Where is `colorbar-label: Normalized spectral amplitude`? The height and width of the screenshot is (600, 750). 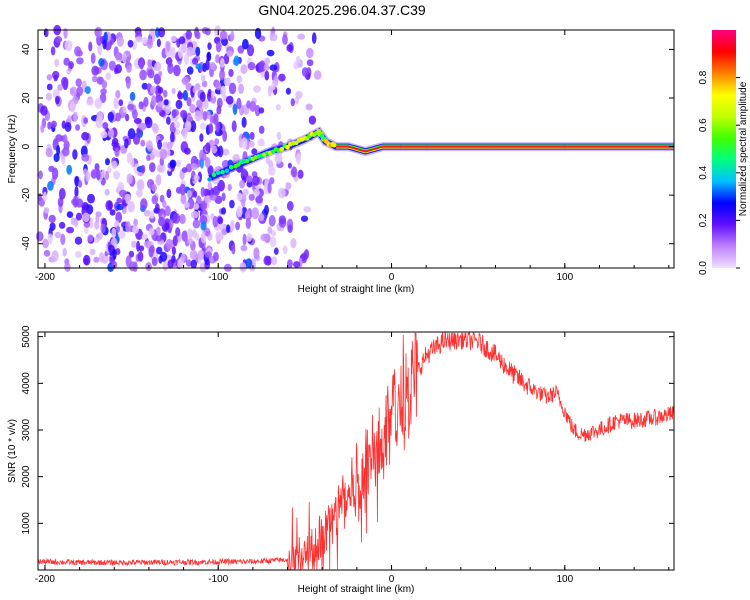 colorbar-label: Normalized spectral amplitude is located at coordinates (743, 148).